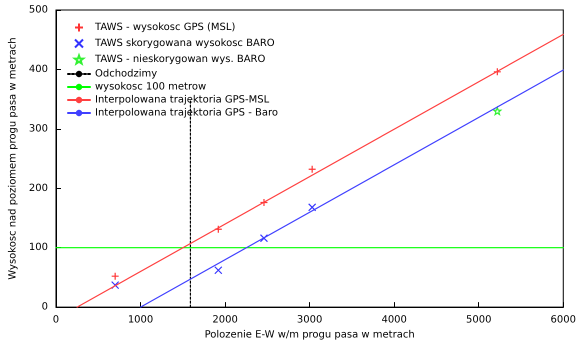 The image size is (579, 345). I want to click on legend-label: Odchodzimy, so click(126, 74).